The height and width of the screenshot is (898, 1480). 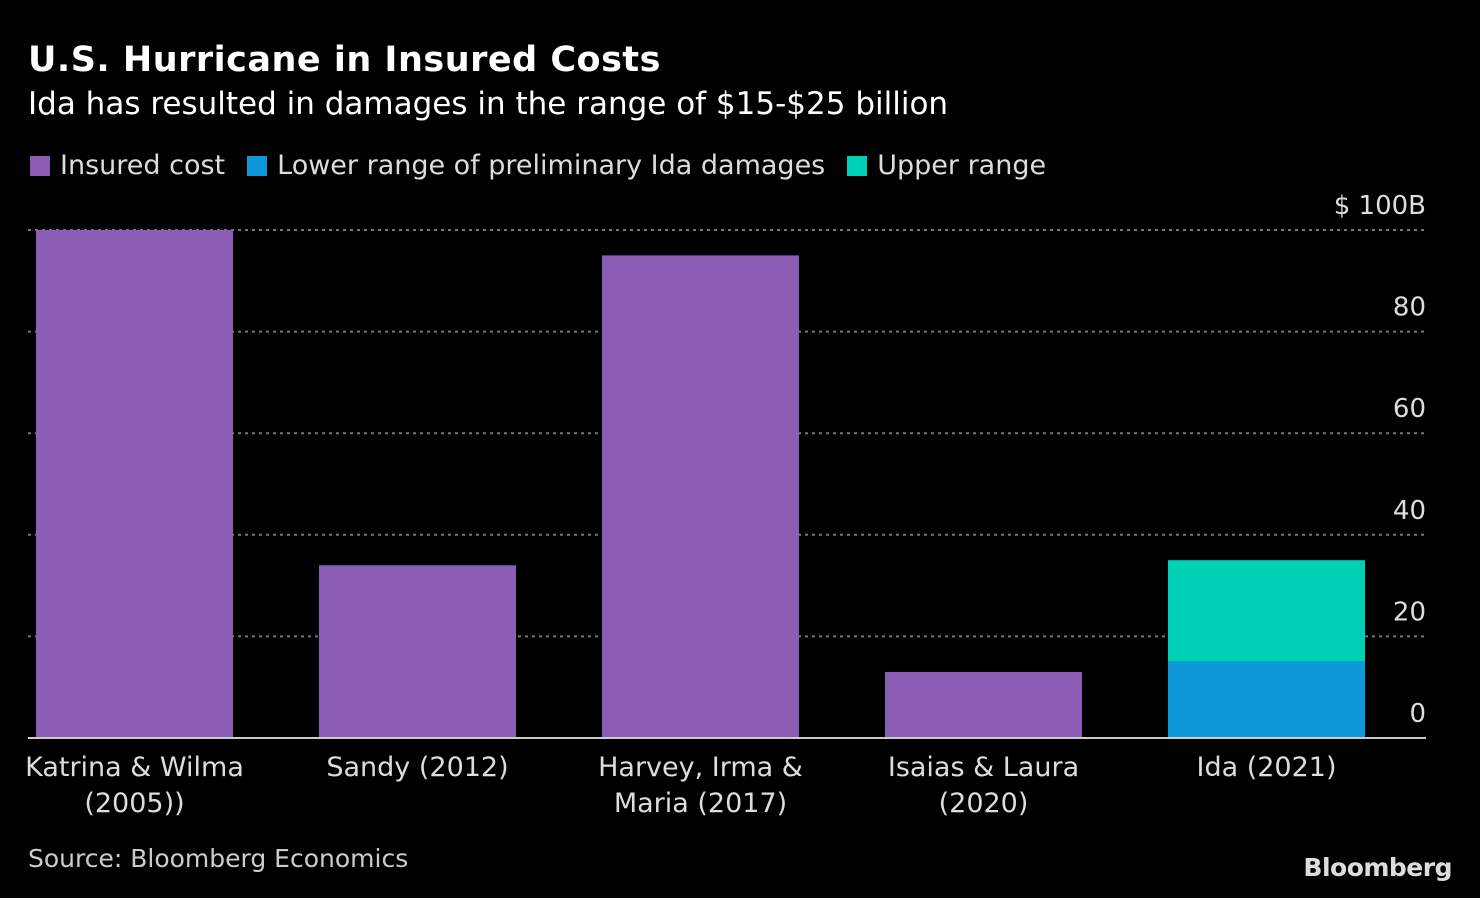 What do you see at coordinates (1409, 511) in the screenshot?
I see `y-tick-label: 40` at bounding box center [1409, 511].